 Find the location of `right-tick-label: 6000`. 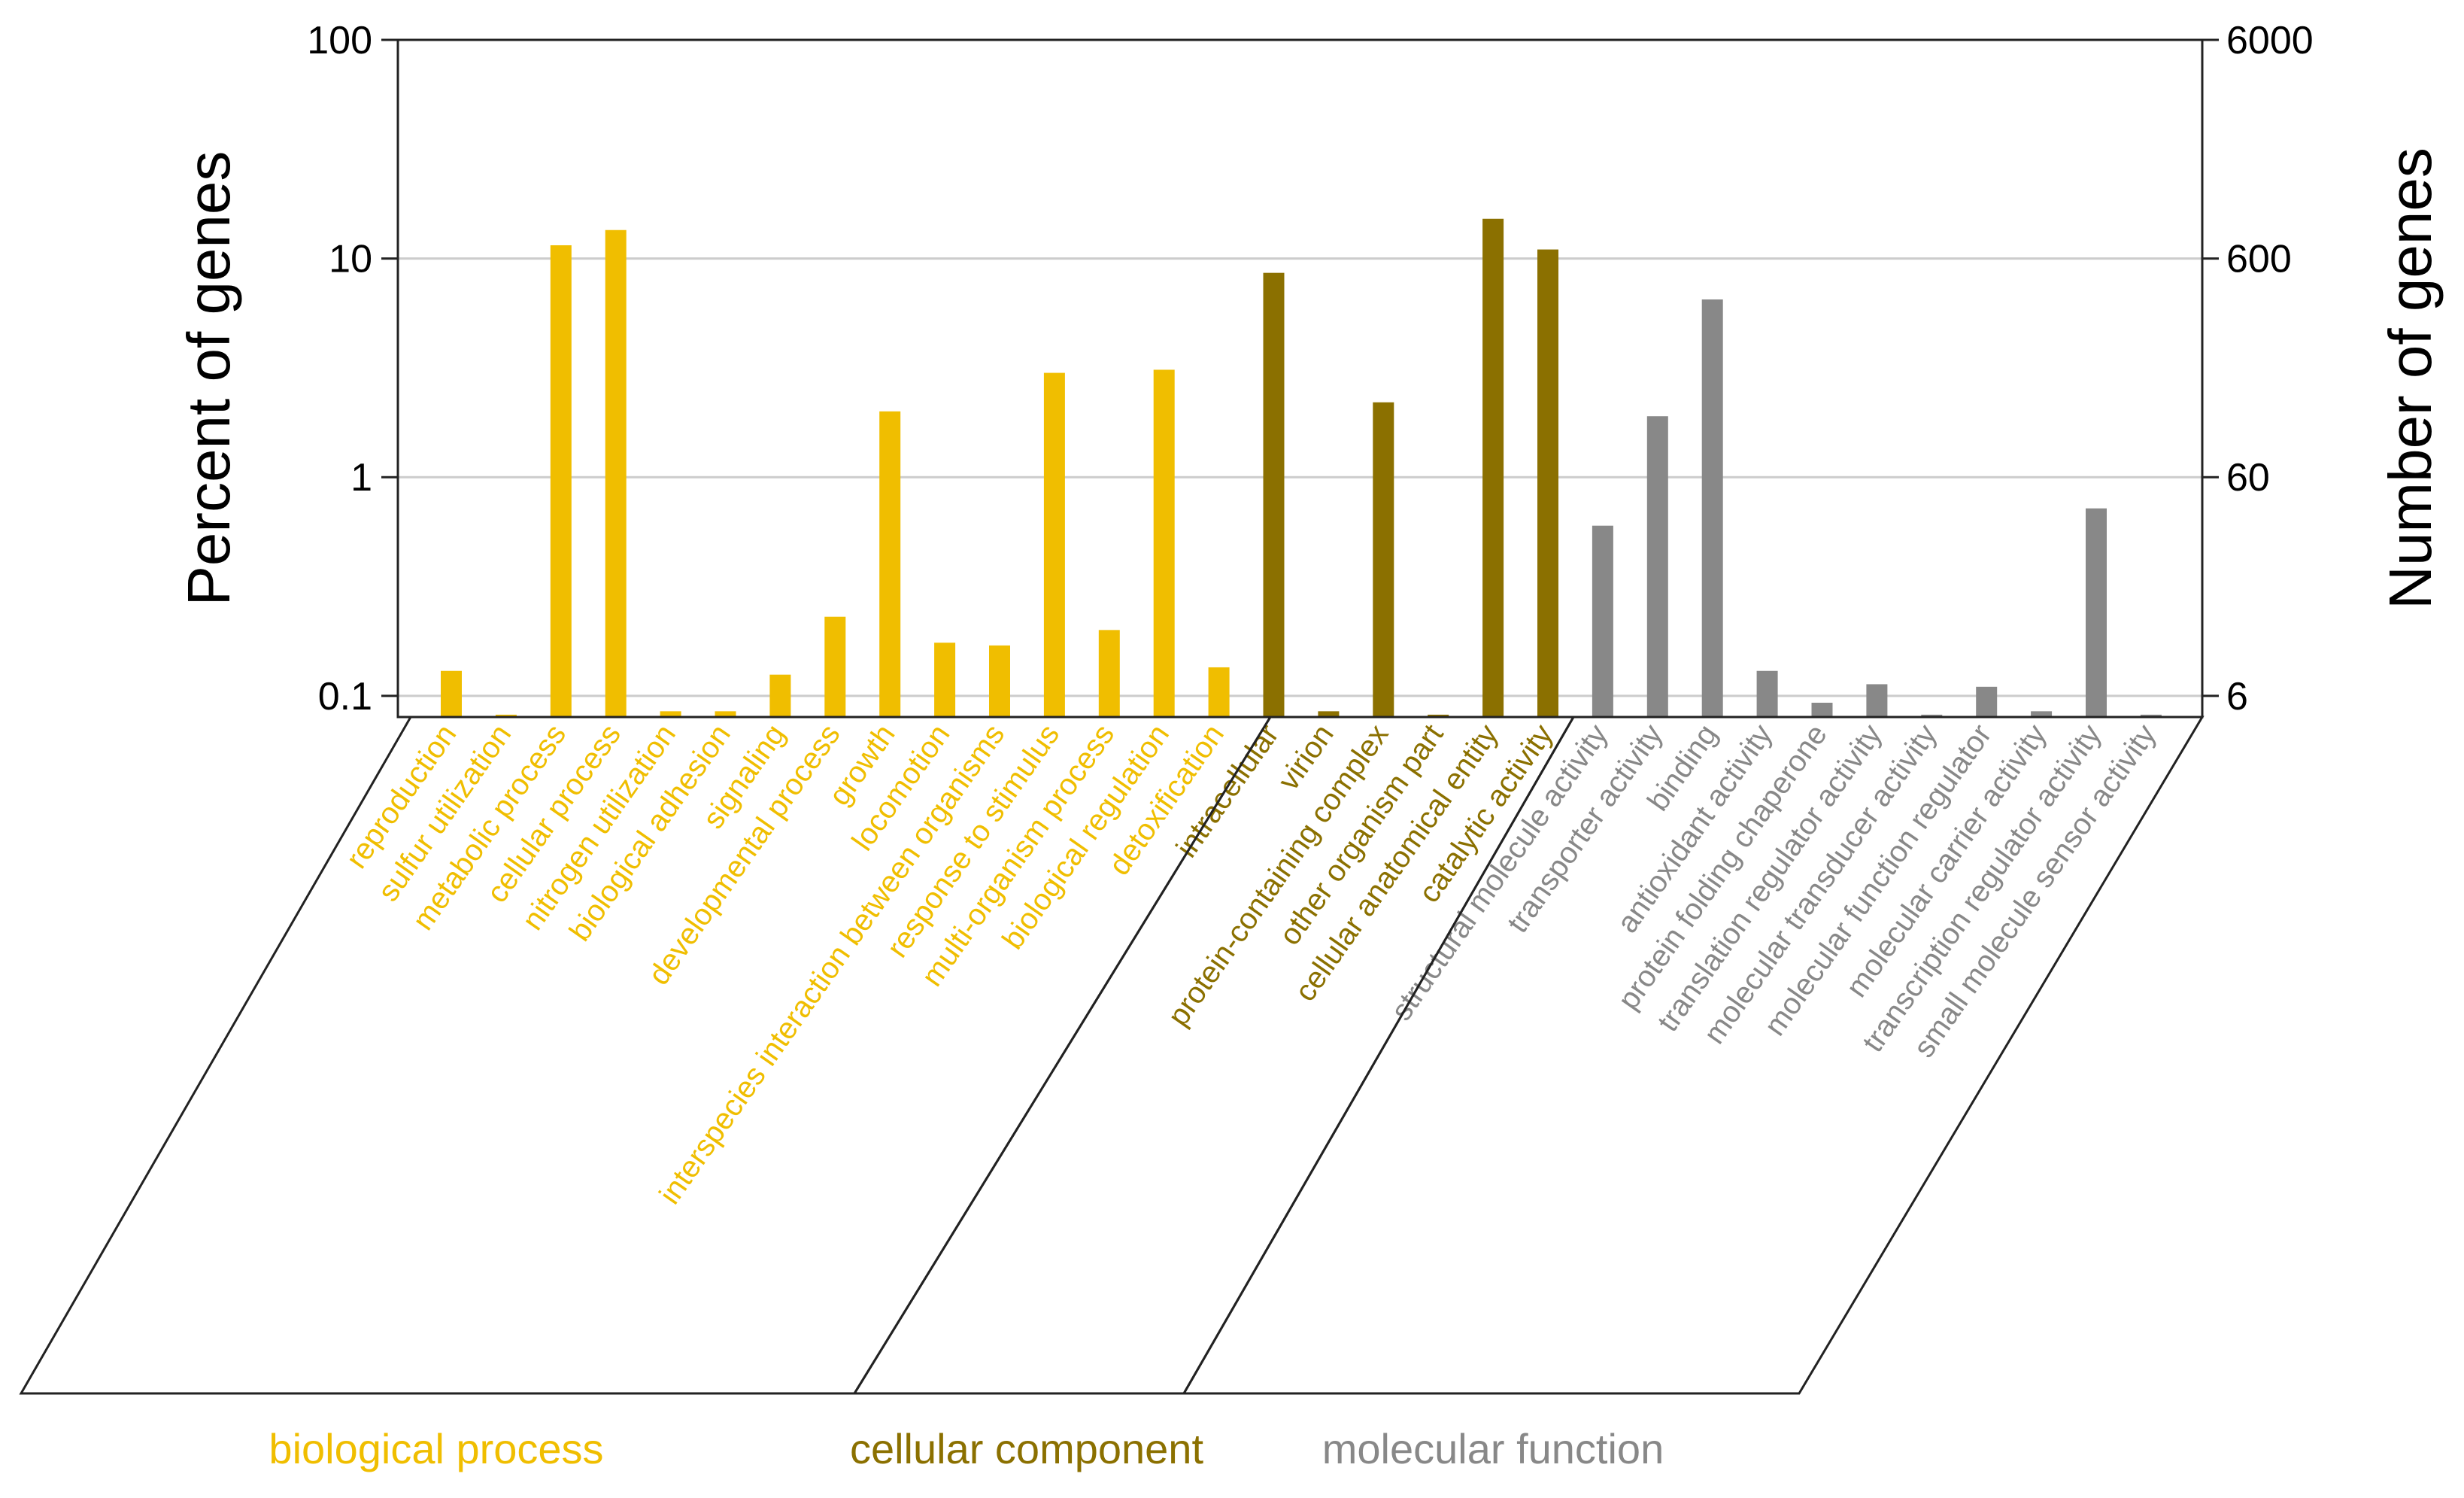

right-tick-label: 6000 is located at coordinates (2270, 40).